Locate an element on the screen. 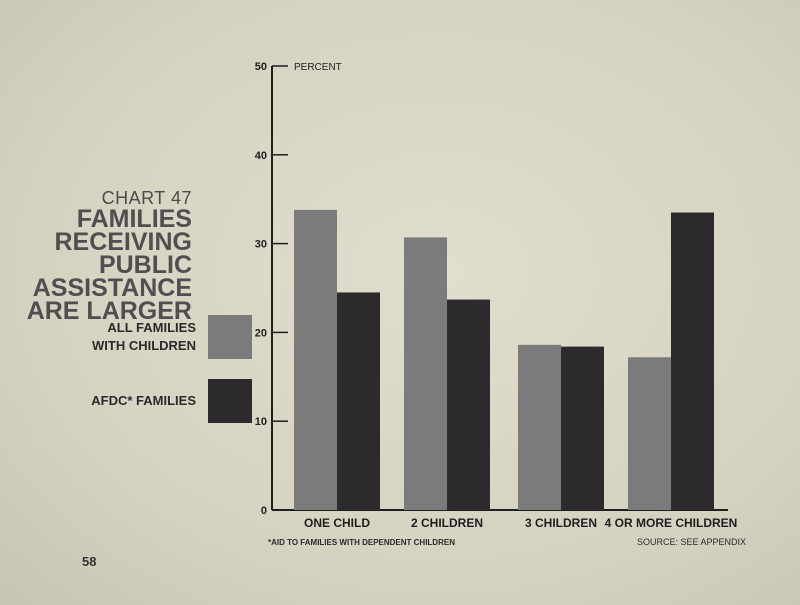  source-note: SOURCE: SEE APPENDIX is located at coordinates (692, 542).